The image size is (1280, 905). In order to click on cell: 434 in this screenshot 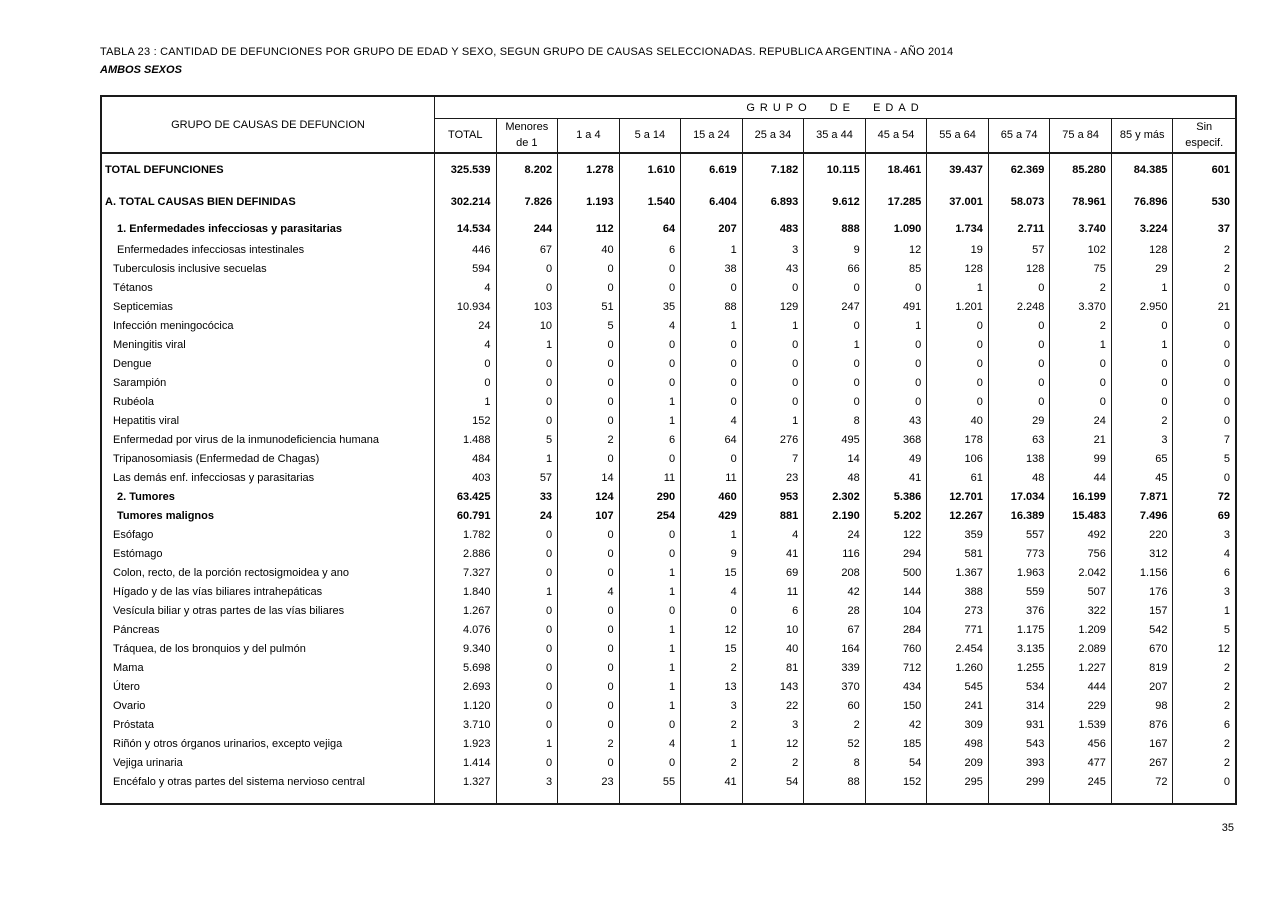, I will do `click(897, 686)`.